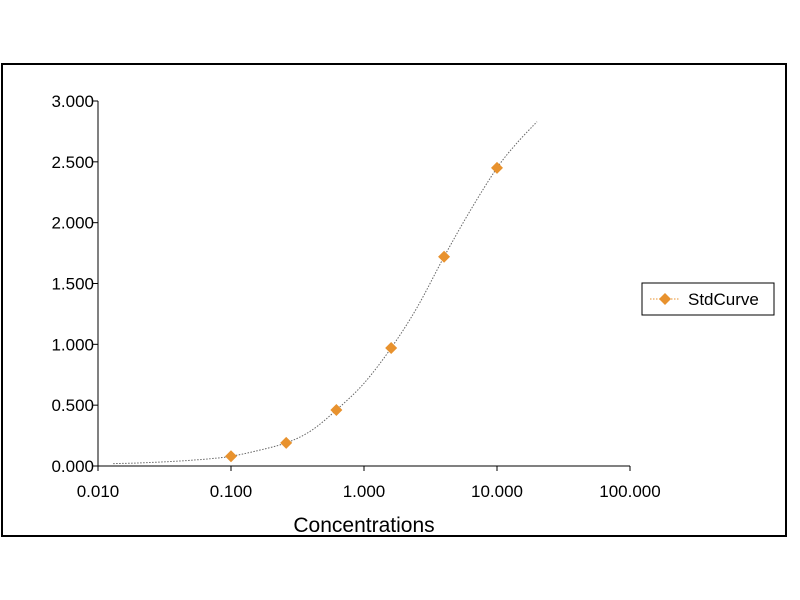 The image size is (800, 600). What do you see at coordinates (629, 491) in the screenshot?
I see `x-tick-label: 100.000` at bounding box center [629, 491].